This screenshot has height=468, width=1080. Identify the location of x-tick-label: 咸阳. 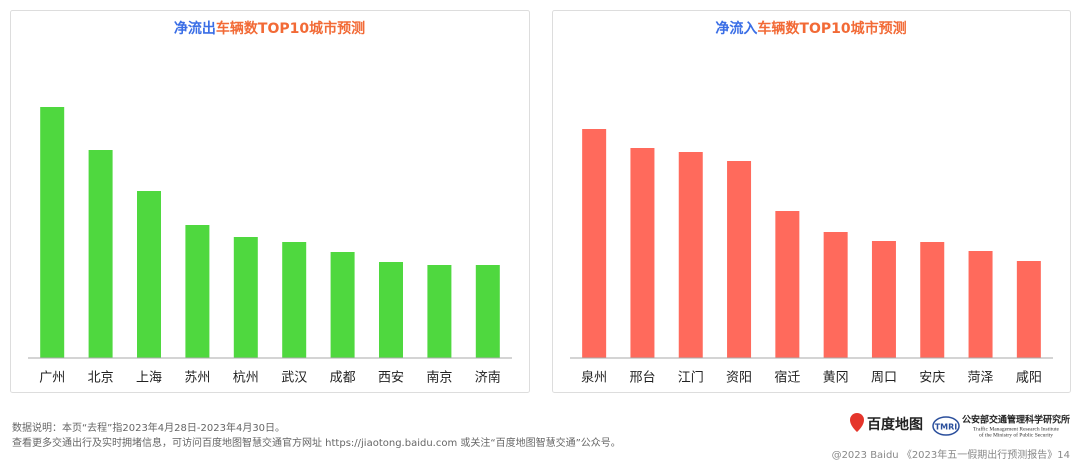
(1029, 378).